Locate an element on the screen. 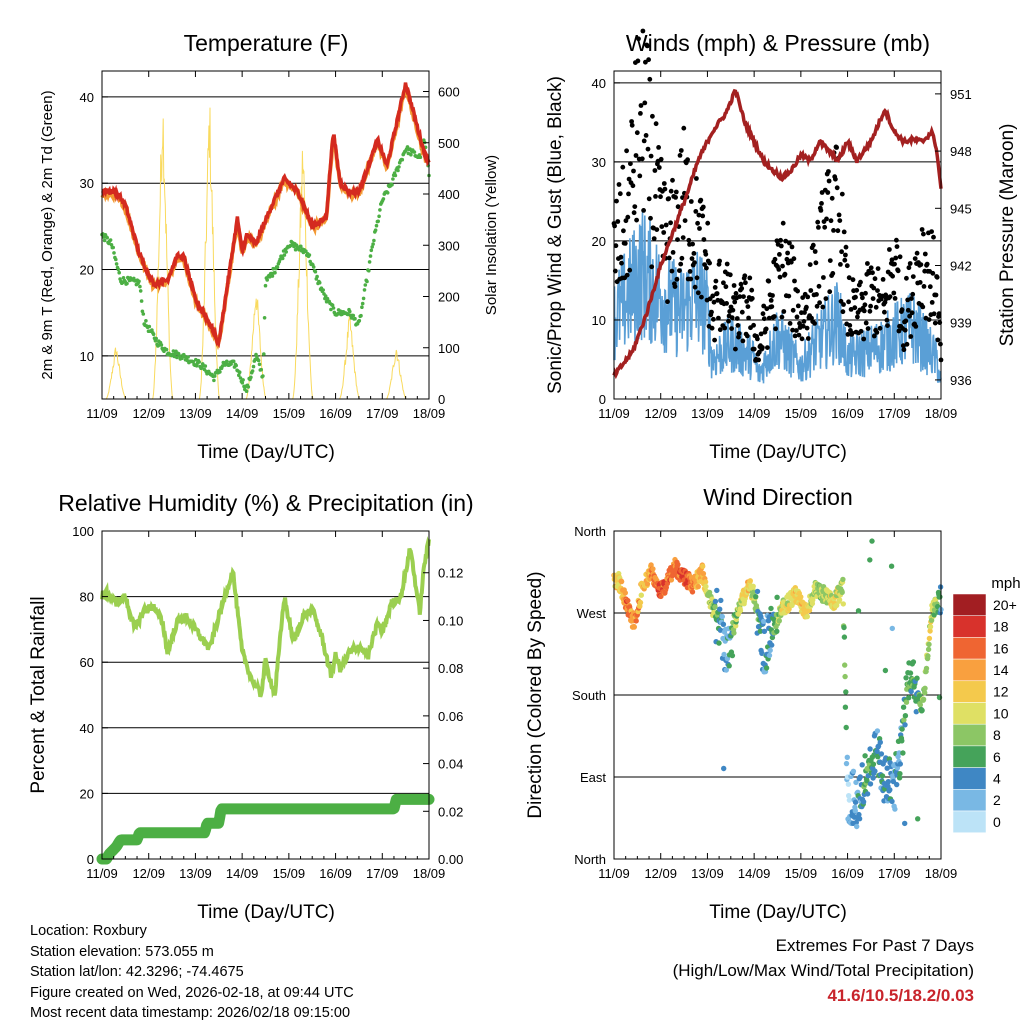 This screenshot has width=1024, height=1024. y2-tick-label: 936 is located at coordinates (961, 380).